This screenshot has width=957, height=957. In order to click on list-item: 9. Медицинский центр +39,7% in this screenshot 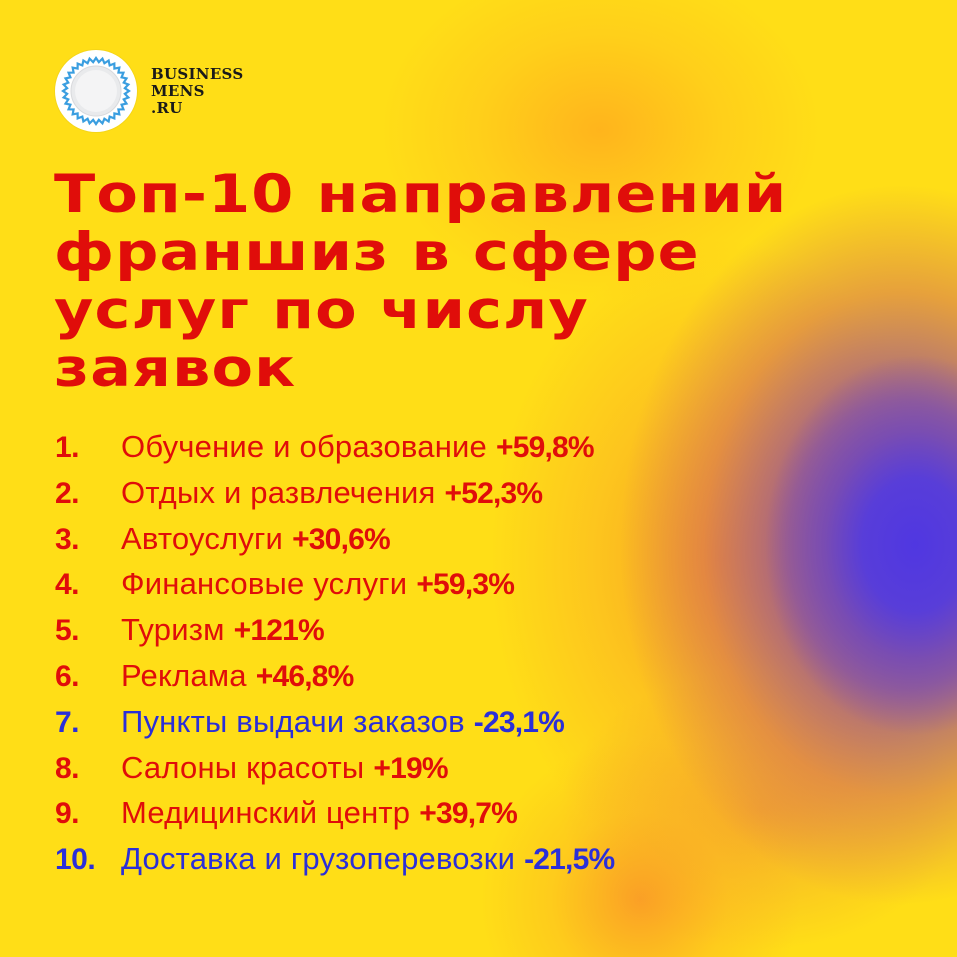, I will do `click(334, 813)`.